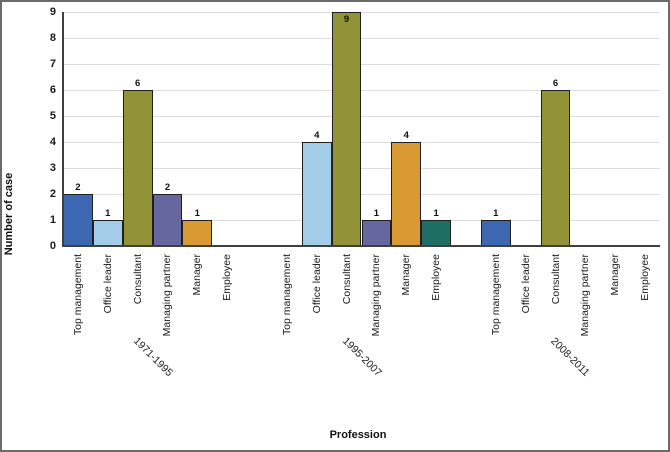 The width and height of the screenshot is (670, 452). What do you see at coordinates (52, 38) in the screenshot?
I see `y-tick-label: 8` at bounding box center [52, 38].